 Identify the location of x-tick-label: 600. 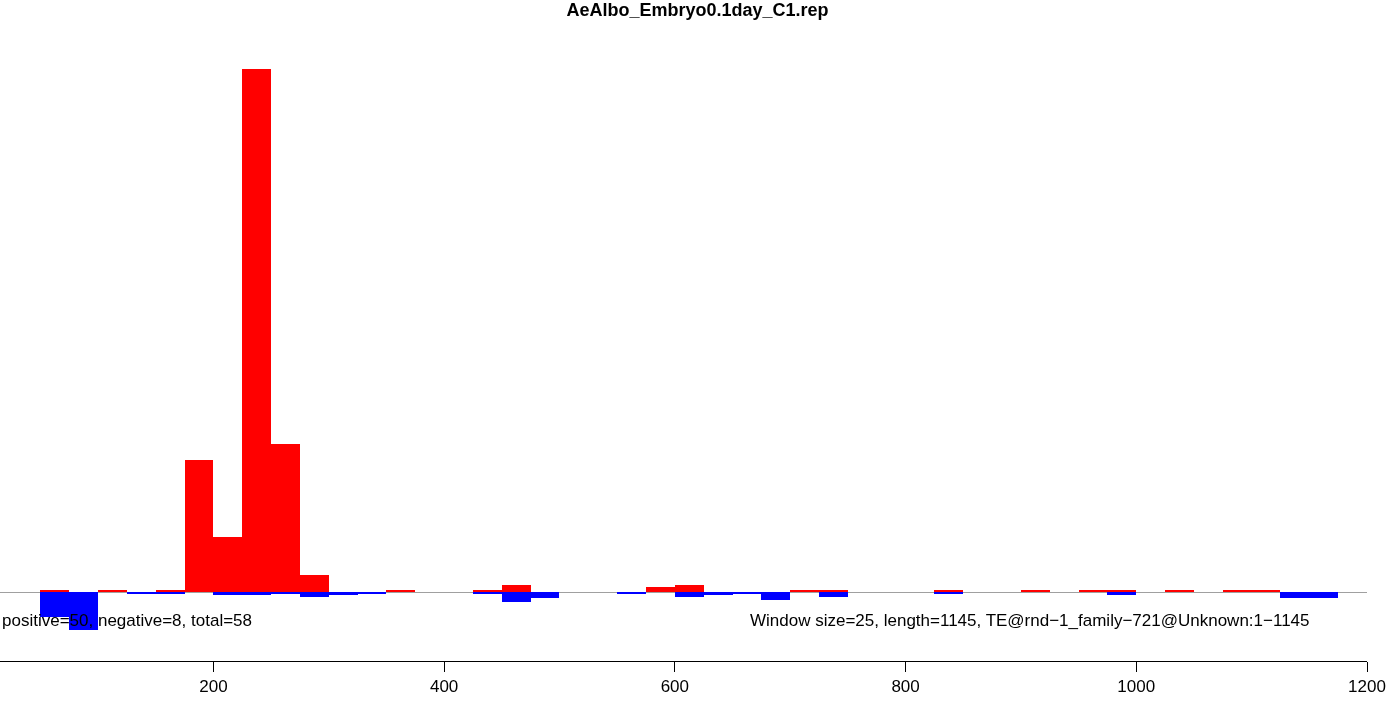
(675, 687).